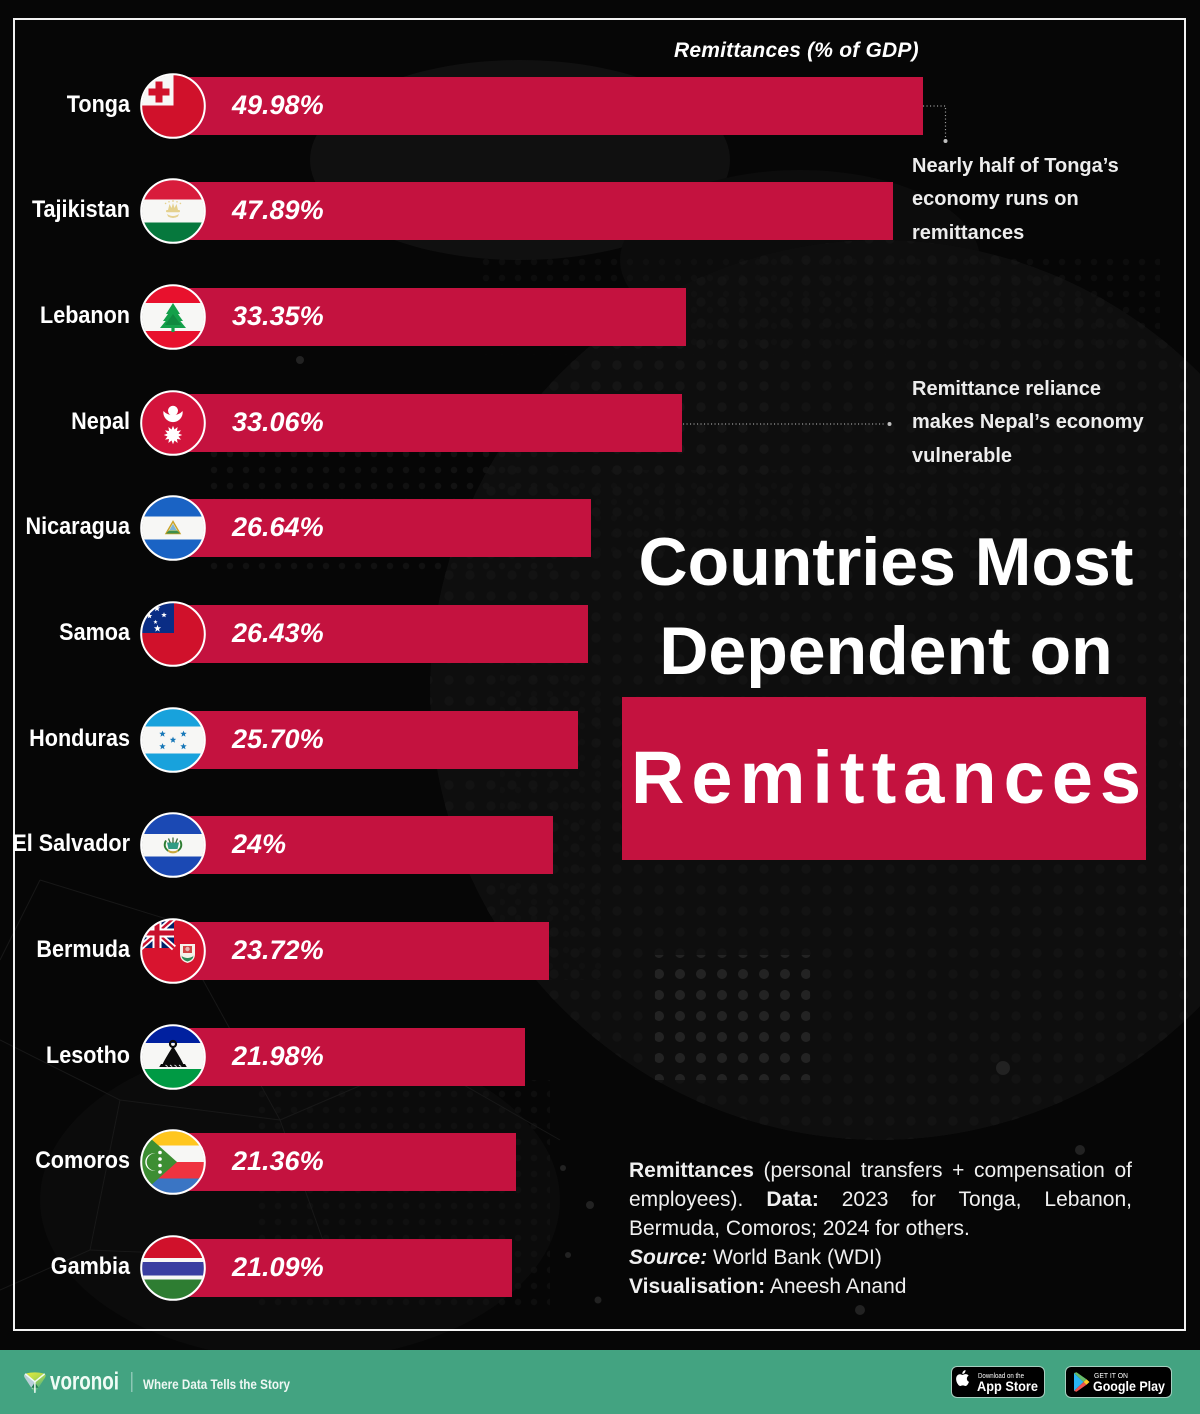 The image size is (1200, 1414). What do you see at coordinates (84, 1382) in the screenshot?
I see `svg-text: voronoi` at bounding box center [84, 1382].